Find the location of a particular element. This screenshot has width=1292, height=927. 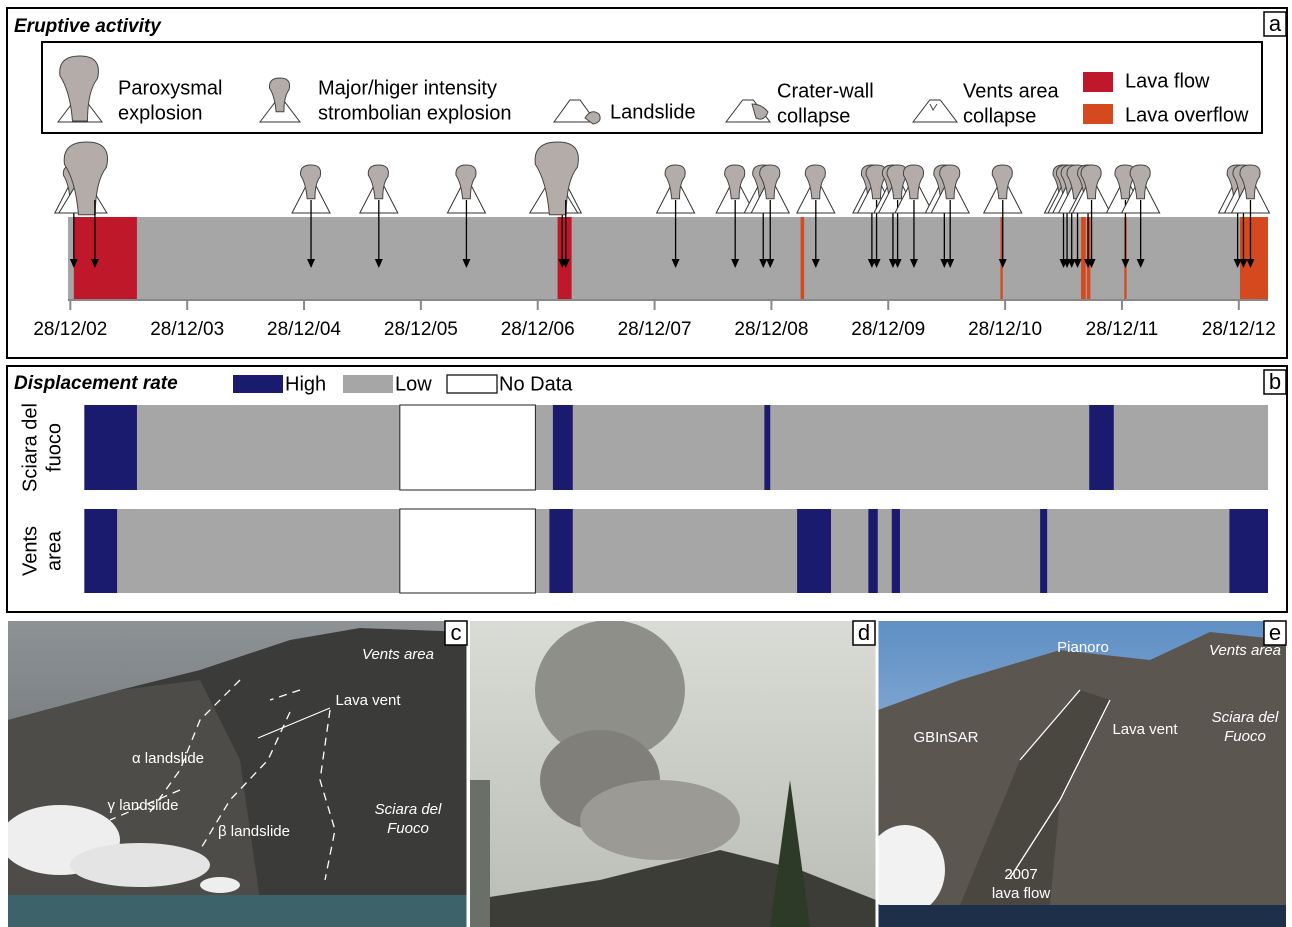

photo-annotation: γ landslide is located at coordinates (143, 805).